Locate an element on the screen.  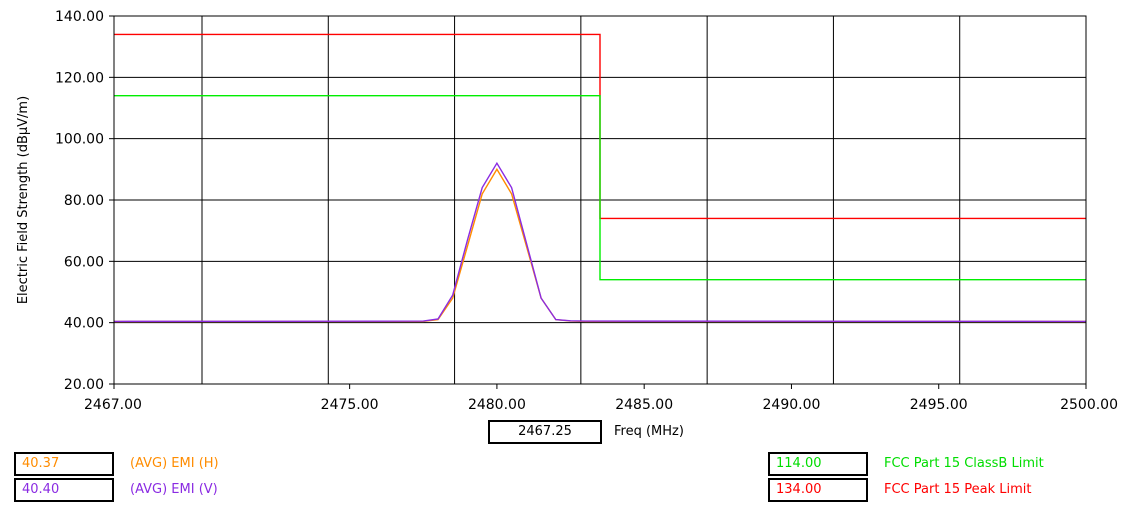
y-axis-title: Electric Field Strength (dBµV/m) is located at coordinates (23, 200).